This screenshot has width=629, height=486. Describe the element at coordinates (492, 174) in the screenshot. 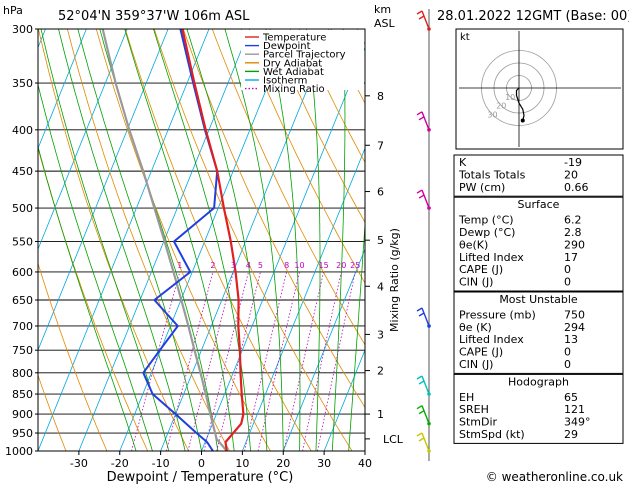

I see `indices-table-row-label: Totals Totals` at that location.